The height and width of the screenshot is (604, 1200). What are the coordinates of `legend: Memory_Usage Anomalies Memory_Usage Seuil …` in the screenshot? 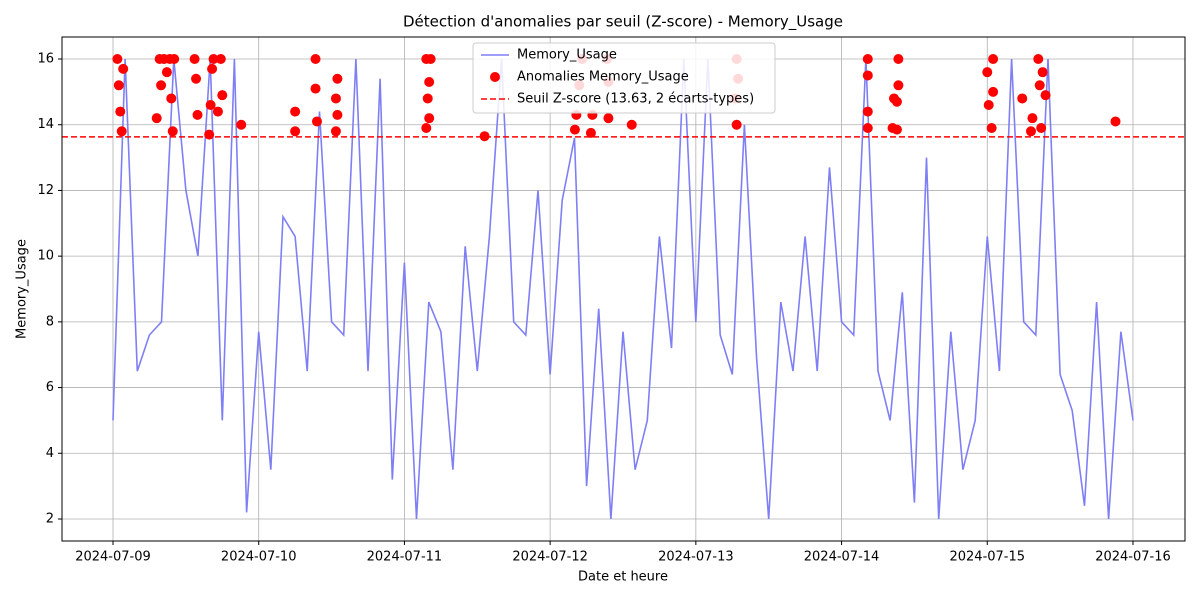 It's located at (624, 78).